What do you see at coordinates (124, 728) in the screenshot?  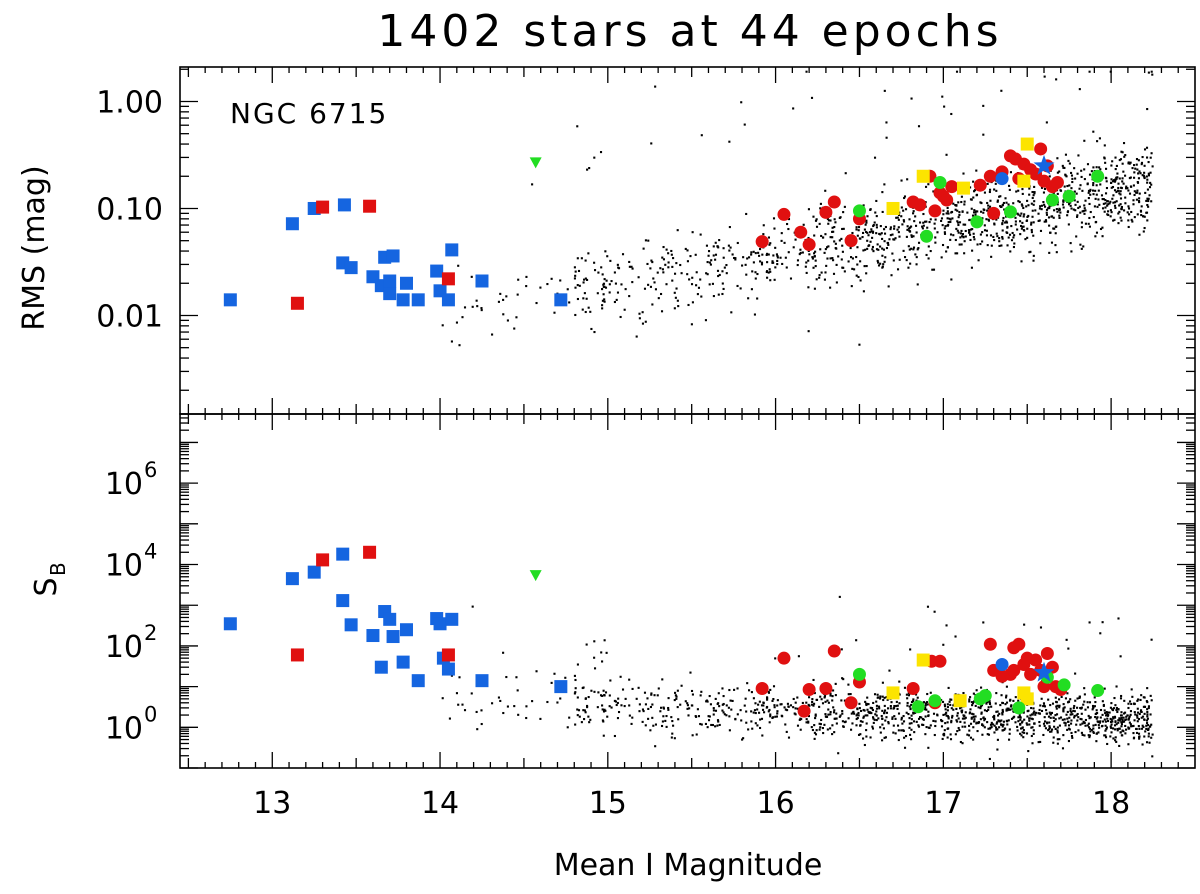 I see `y-tick-label: 10` at bounding box center [124, 728].